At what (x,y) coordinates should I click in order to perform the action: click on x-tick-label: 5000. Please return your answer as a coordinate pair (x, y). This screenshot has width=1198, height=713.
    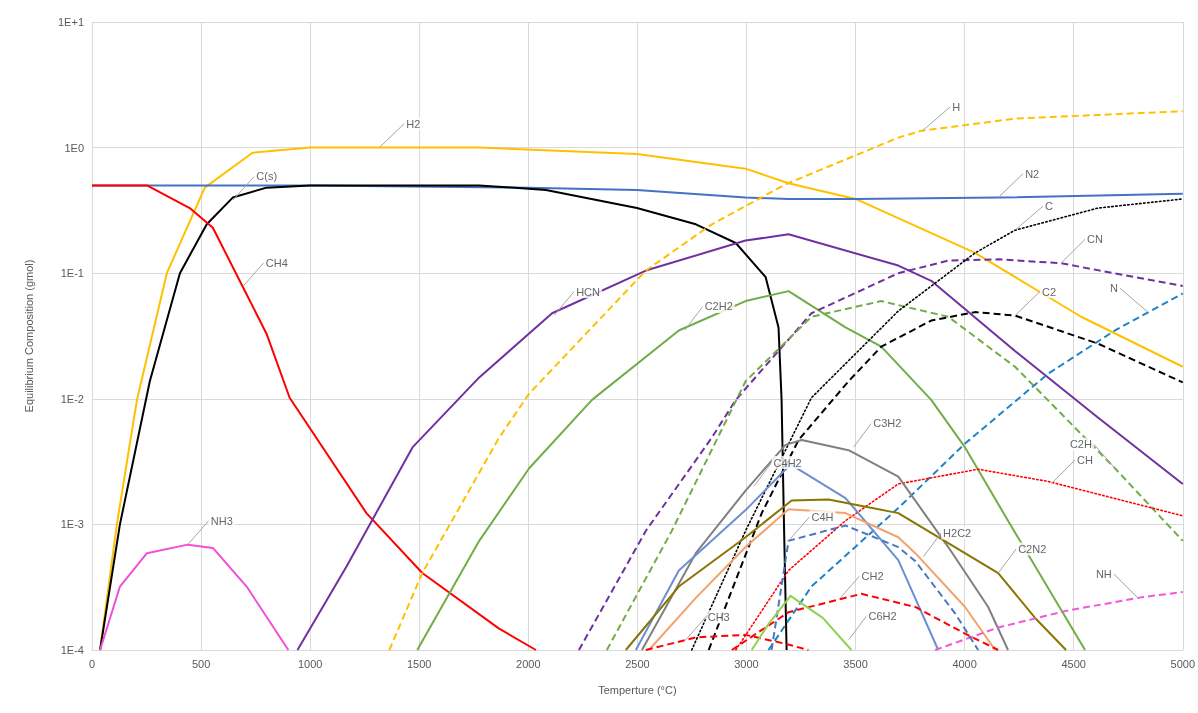
    Looking at the image, I should click on (1183, 663).